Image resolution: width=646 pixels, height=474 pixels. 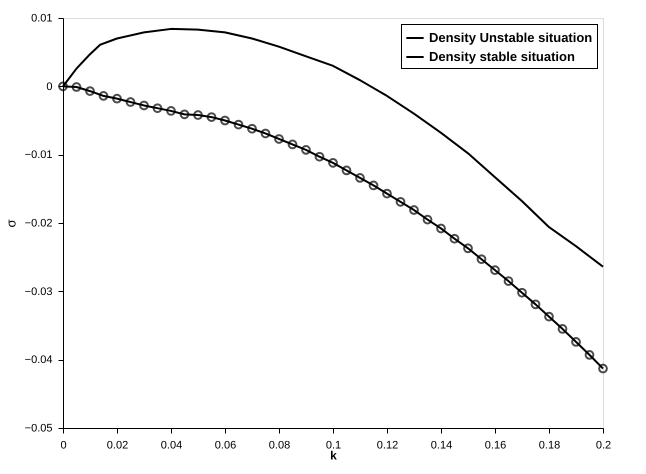 What do you see at coordinates (334, 455) in the screenshot?
I see `x-axis-title: k` at bounding box center [334, 455].